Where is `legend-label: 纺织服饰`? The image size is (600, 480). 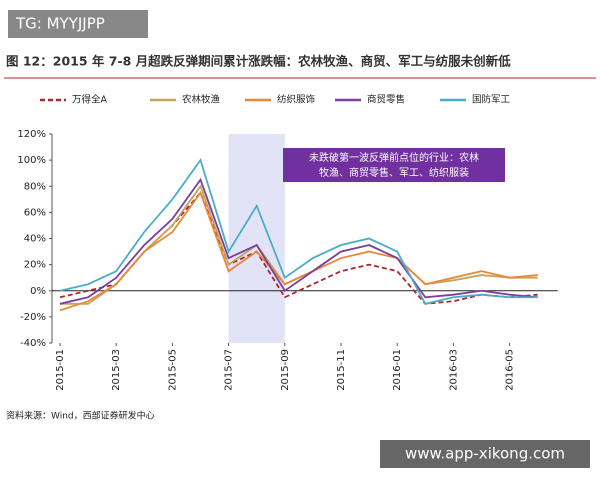 legend-label: 纺织服饰 is located at coordinates (296, 100).